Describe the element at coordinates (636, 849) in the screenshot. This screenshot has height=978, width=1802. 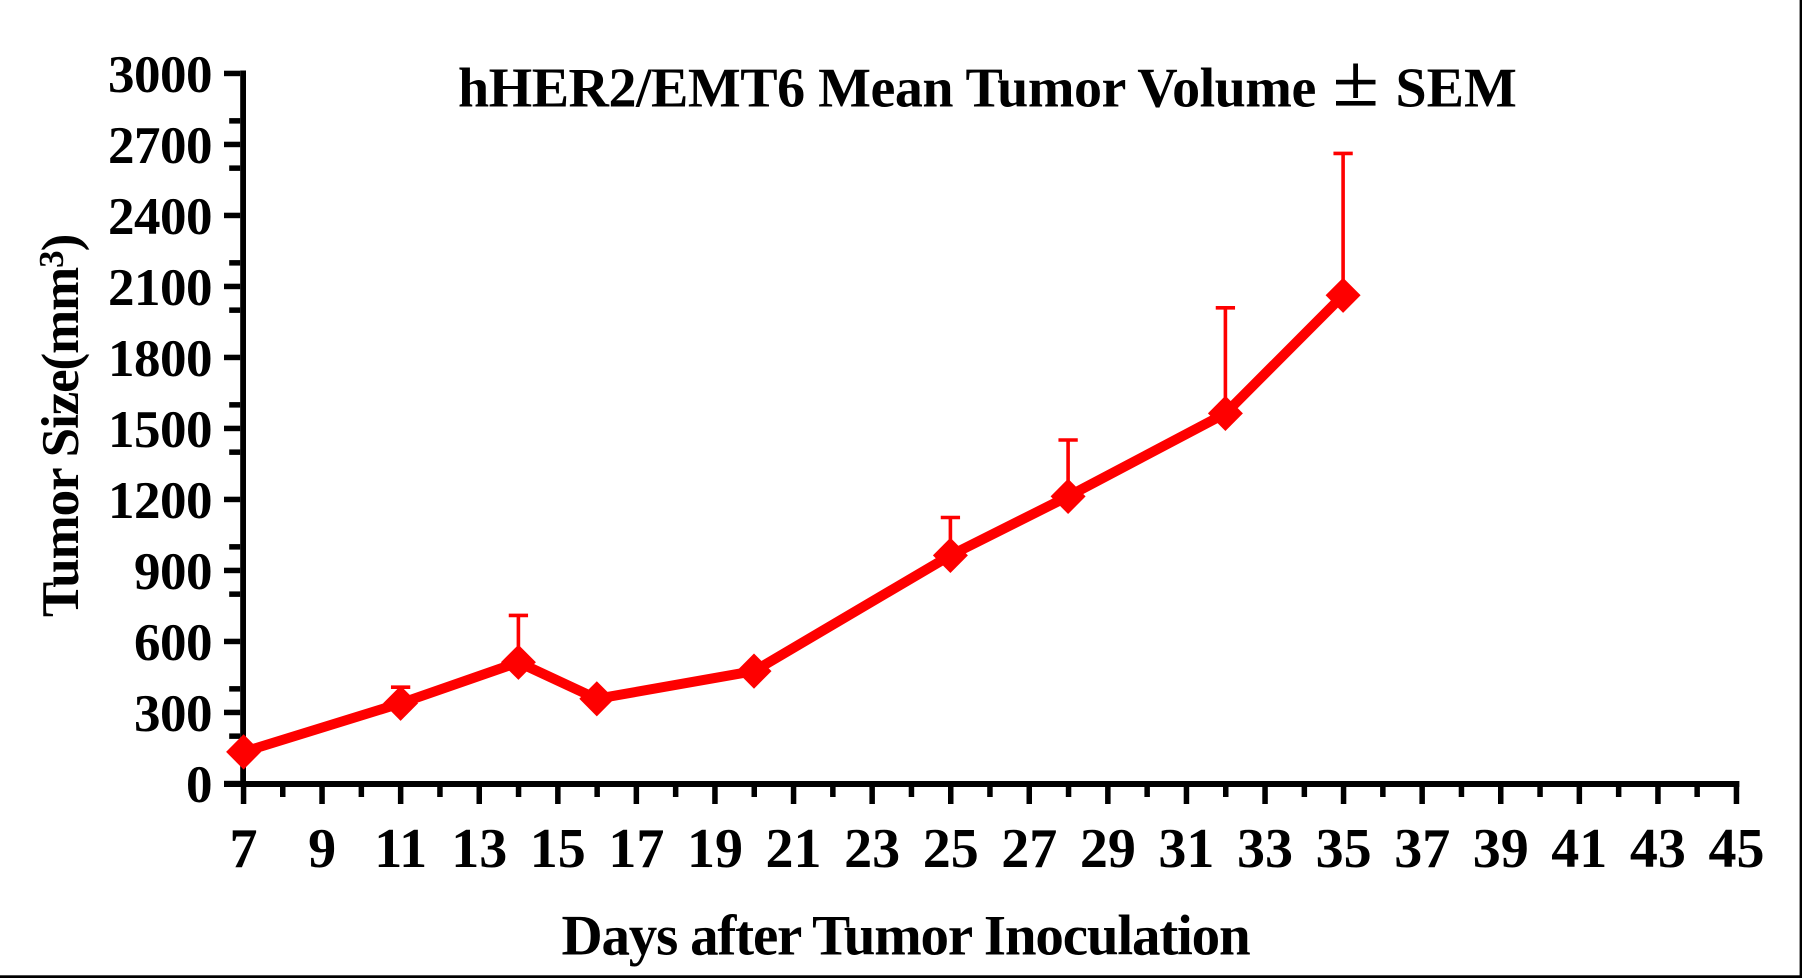
I see `svg-text: 17` at that location.